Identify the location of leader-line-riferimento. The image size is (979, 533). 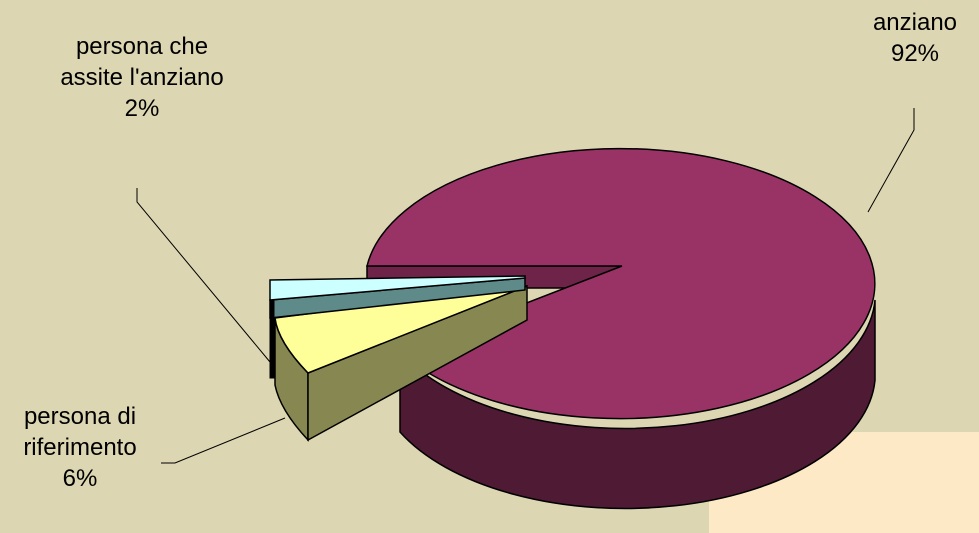
(223, 440).